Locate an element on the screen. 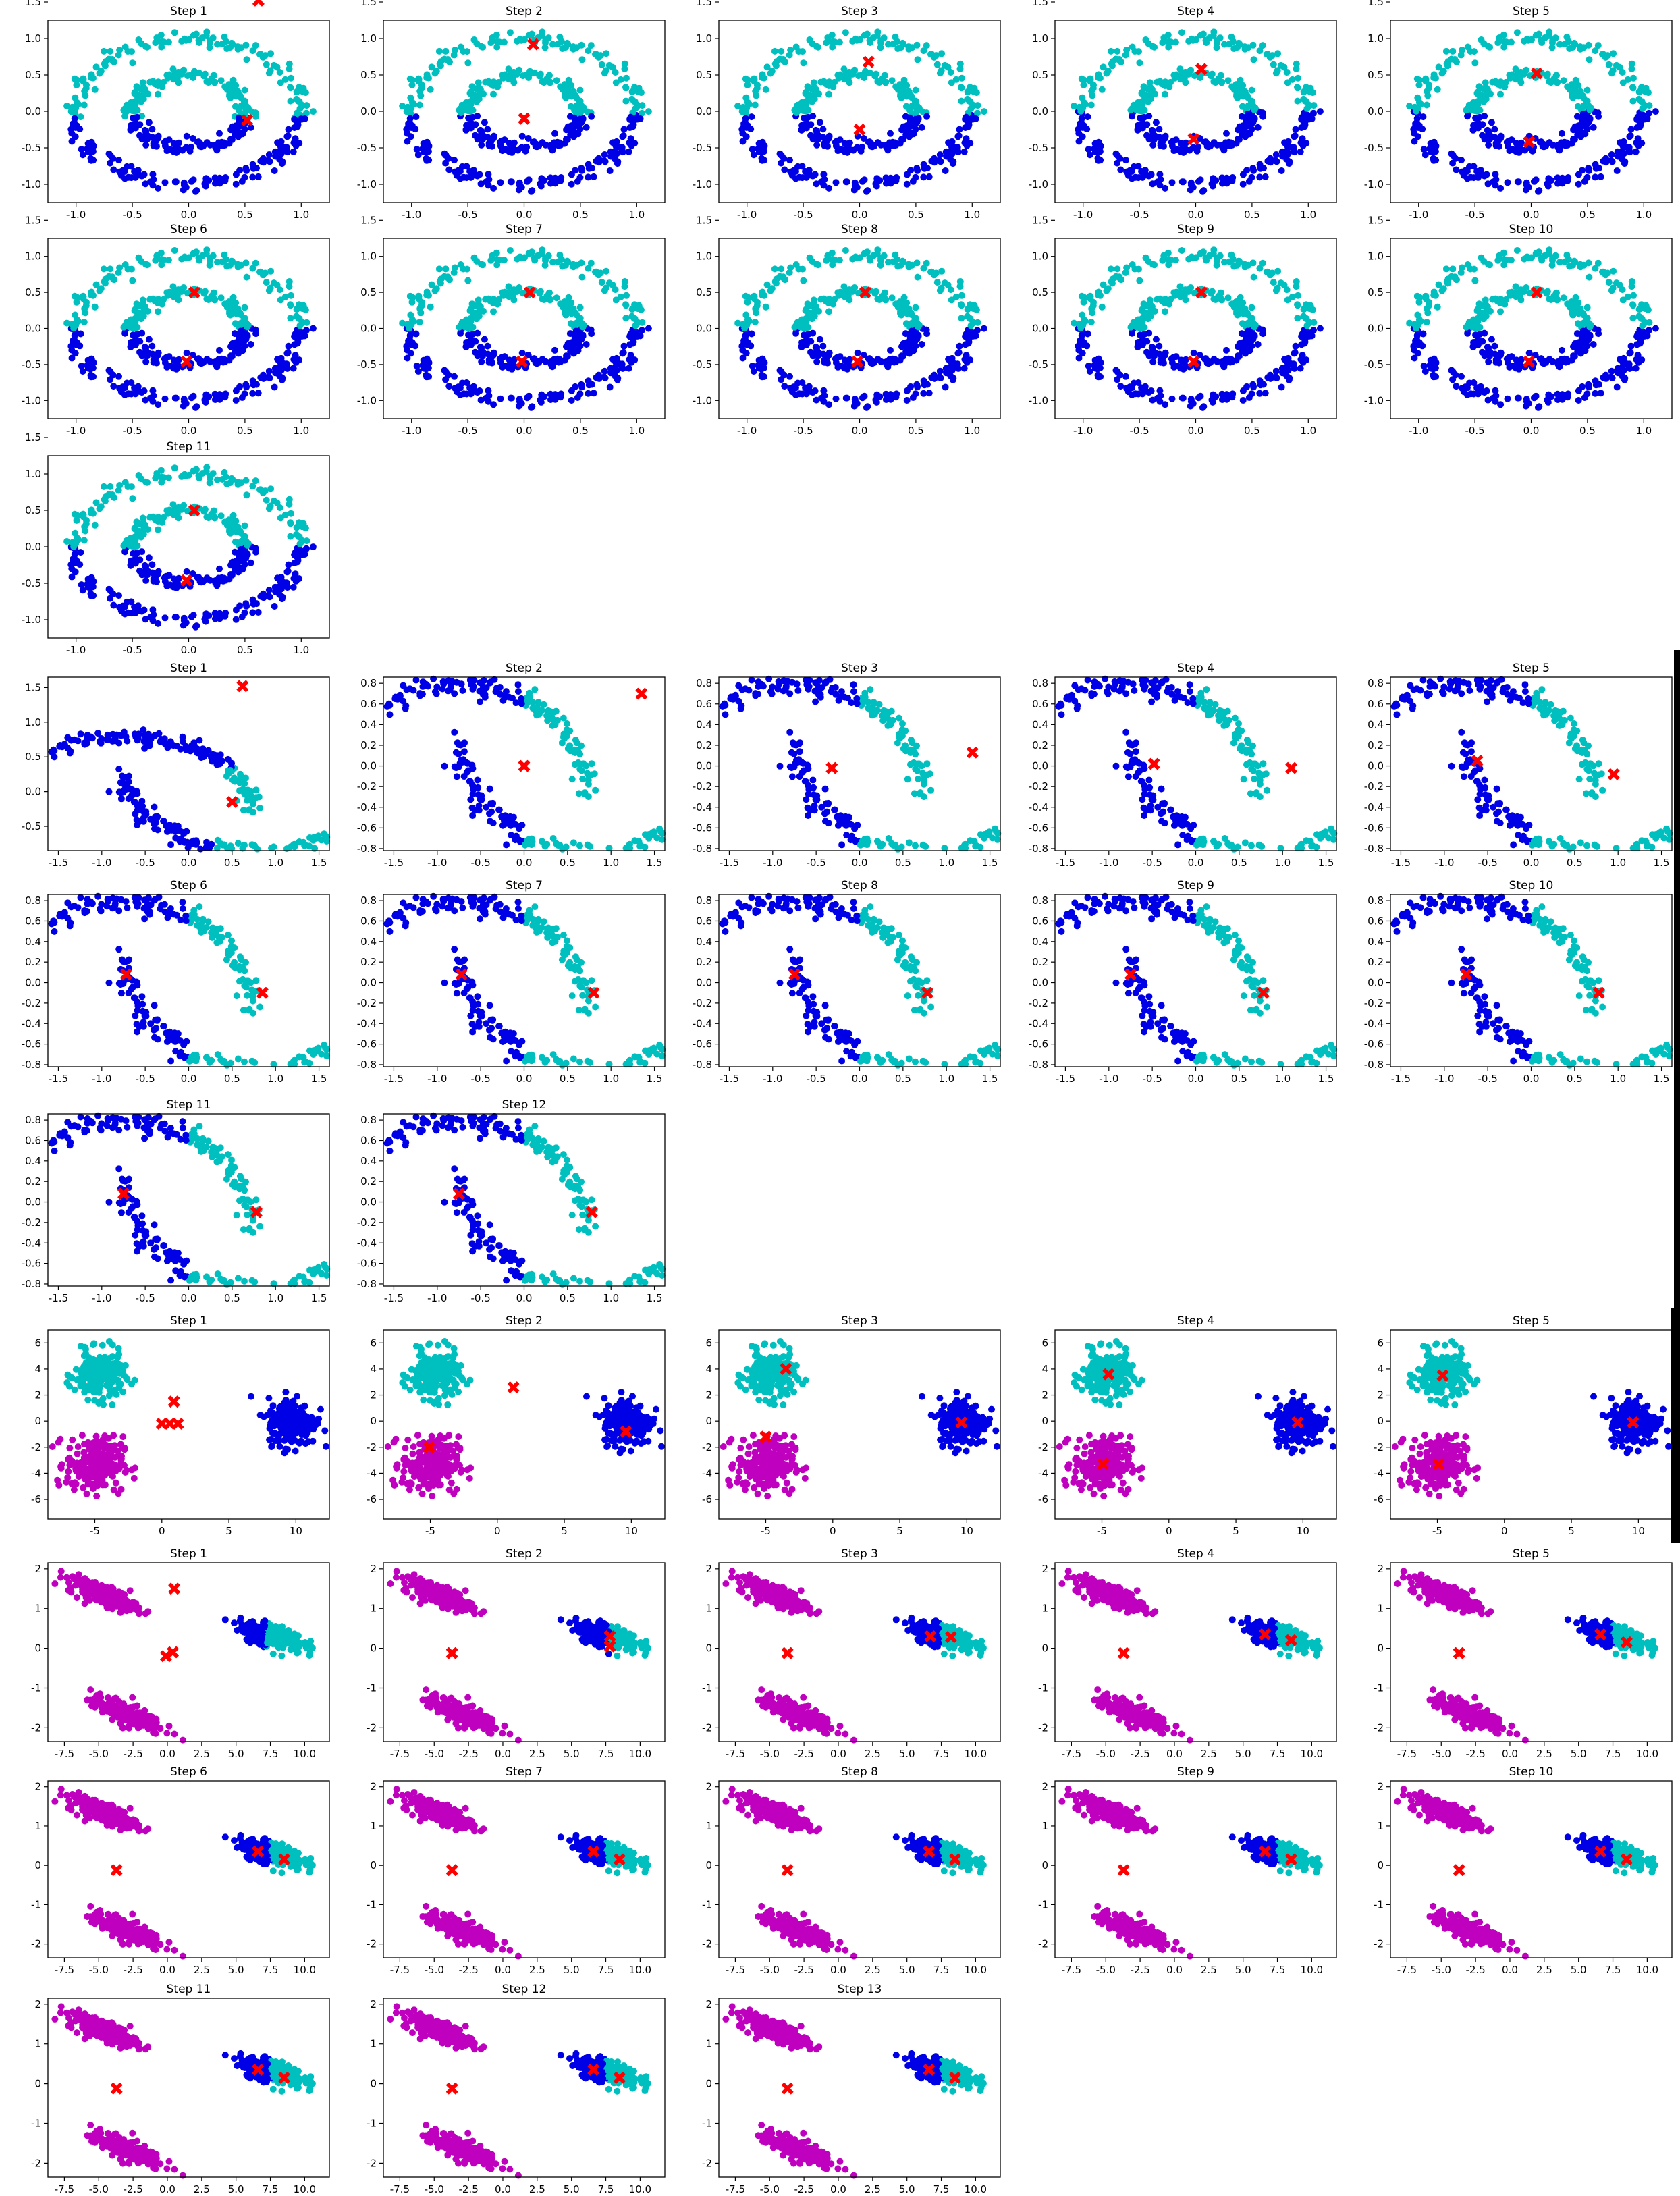 This screenshot has height=2196, width=1680. x-tick-label: -0.5 is located at coordinates (1139, 215).